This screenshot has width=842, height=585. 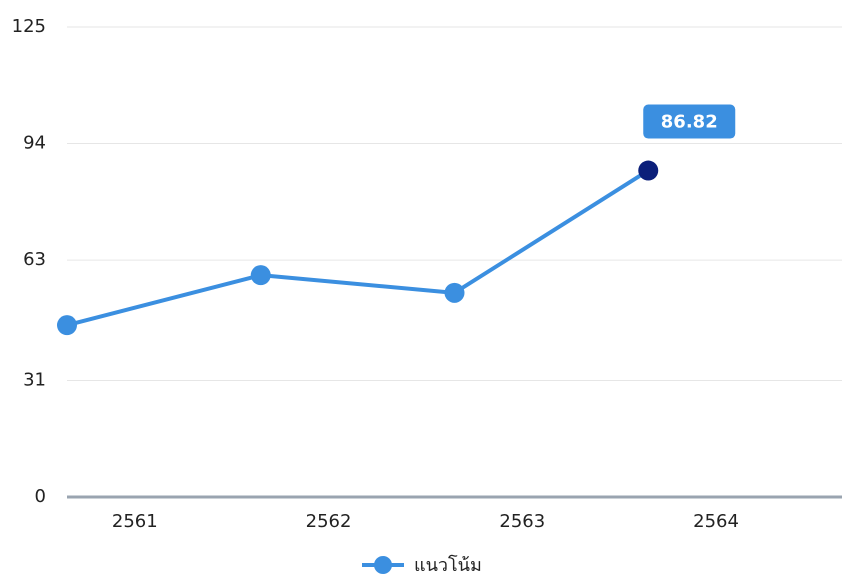 I want to click on data-label-bg, so click(x=689, y=121).